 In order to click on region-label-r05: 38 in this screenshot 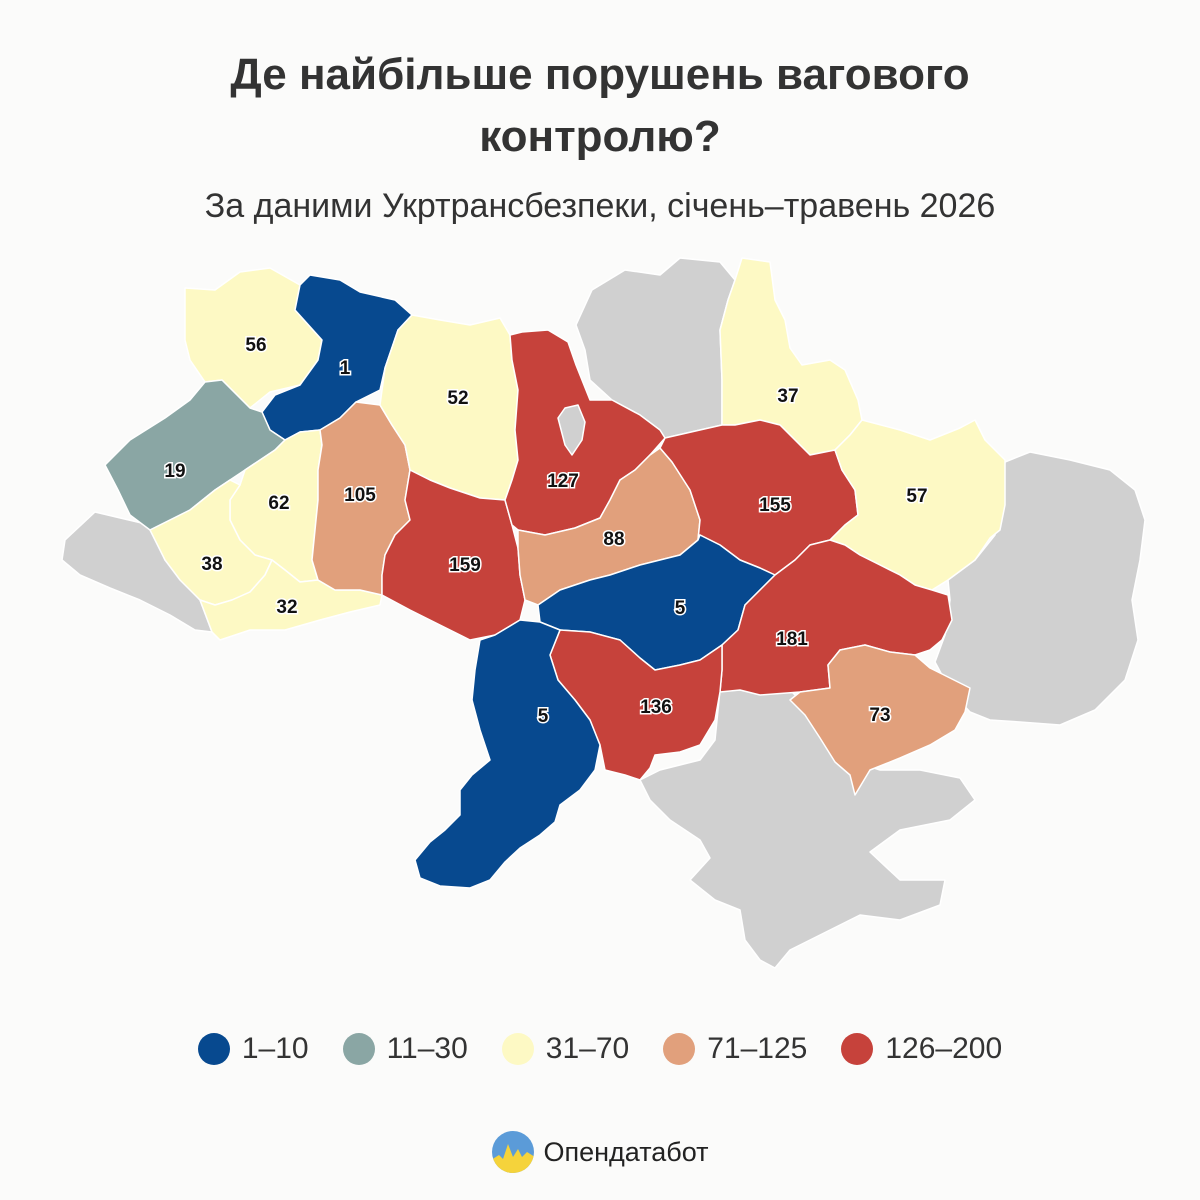, I will do `click(211, 564)`.